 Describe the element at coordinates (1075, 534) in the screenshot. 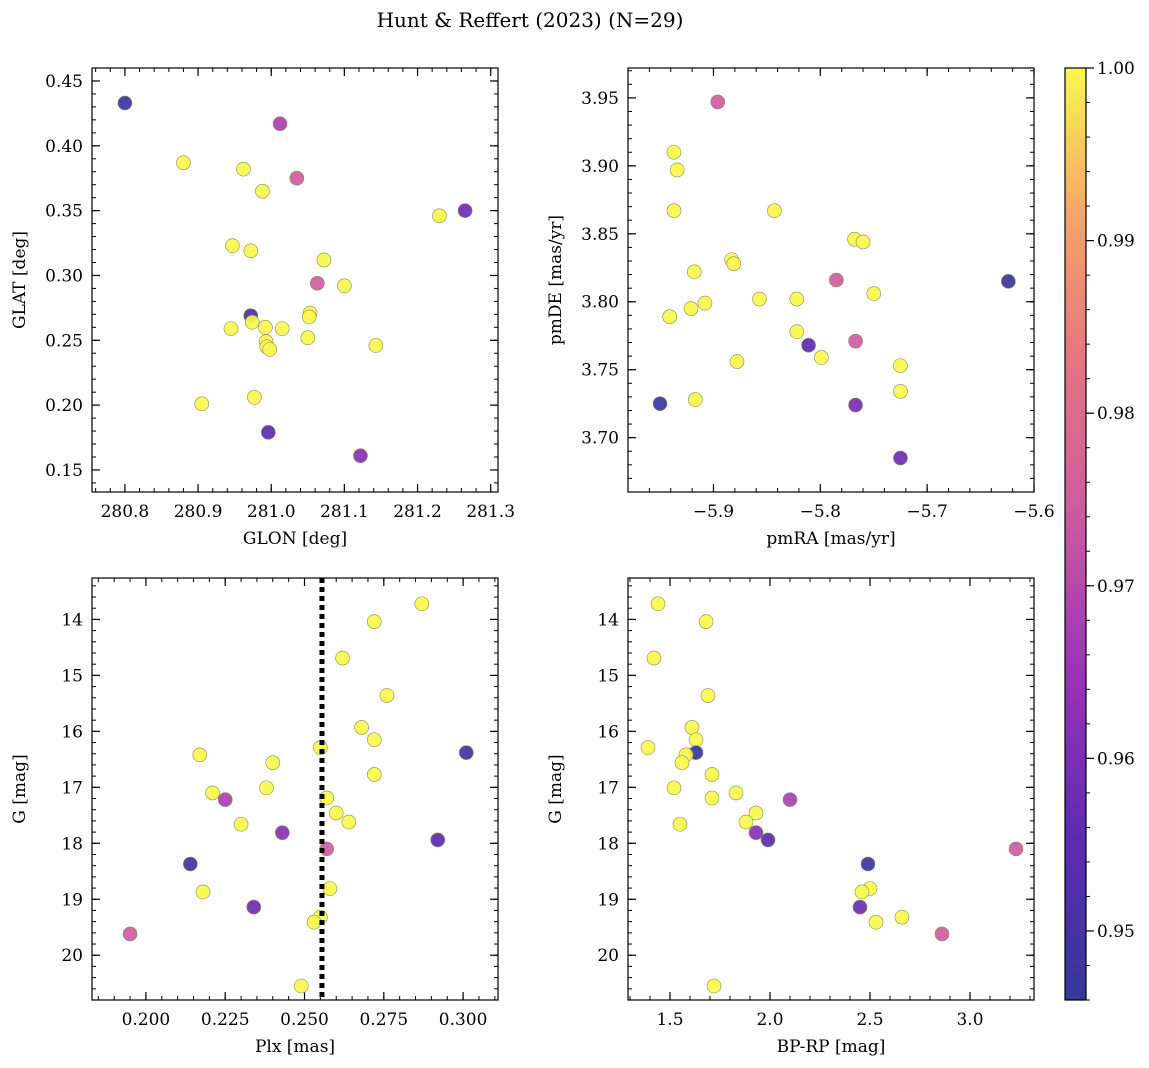

I see `colorbar-gradient` at that location.